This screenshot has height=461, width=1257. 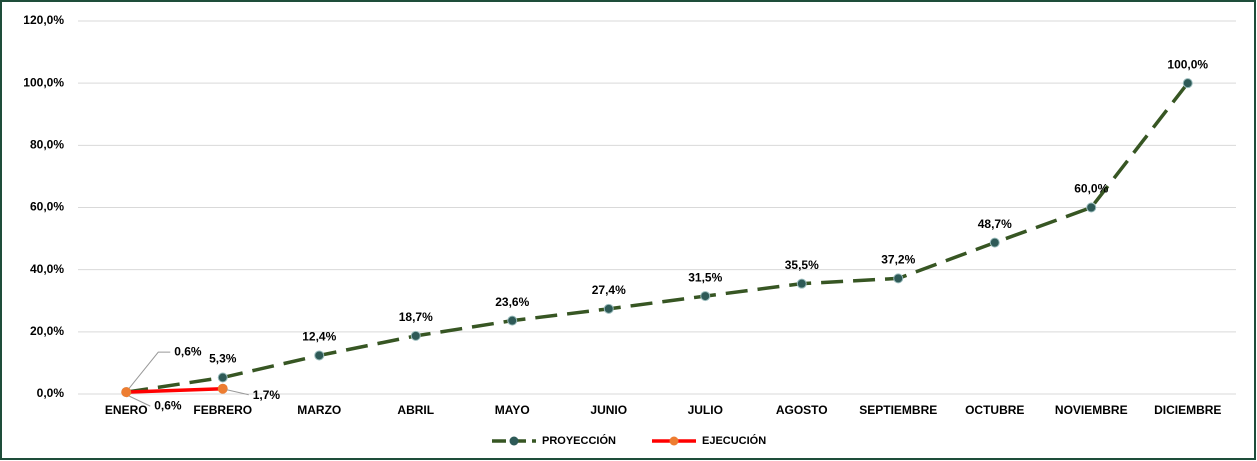 I want to click on x-tick-label: ABRIL, so click(x=415, y=410).